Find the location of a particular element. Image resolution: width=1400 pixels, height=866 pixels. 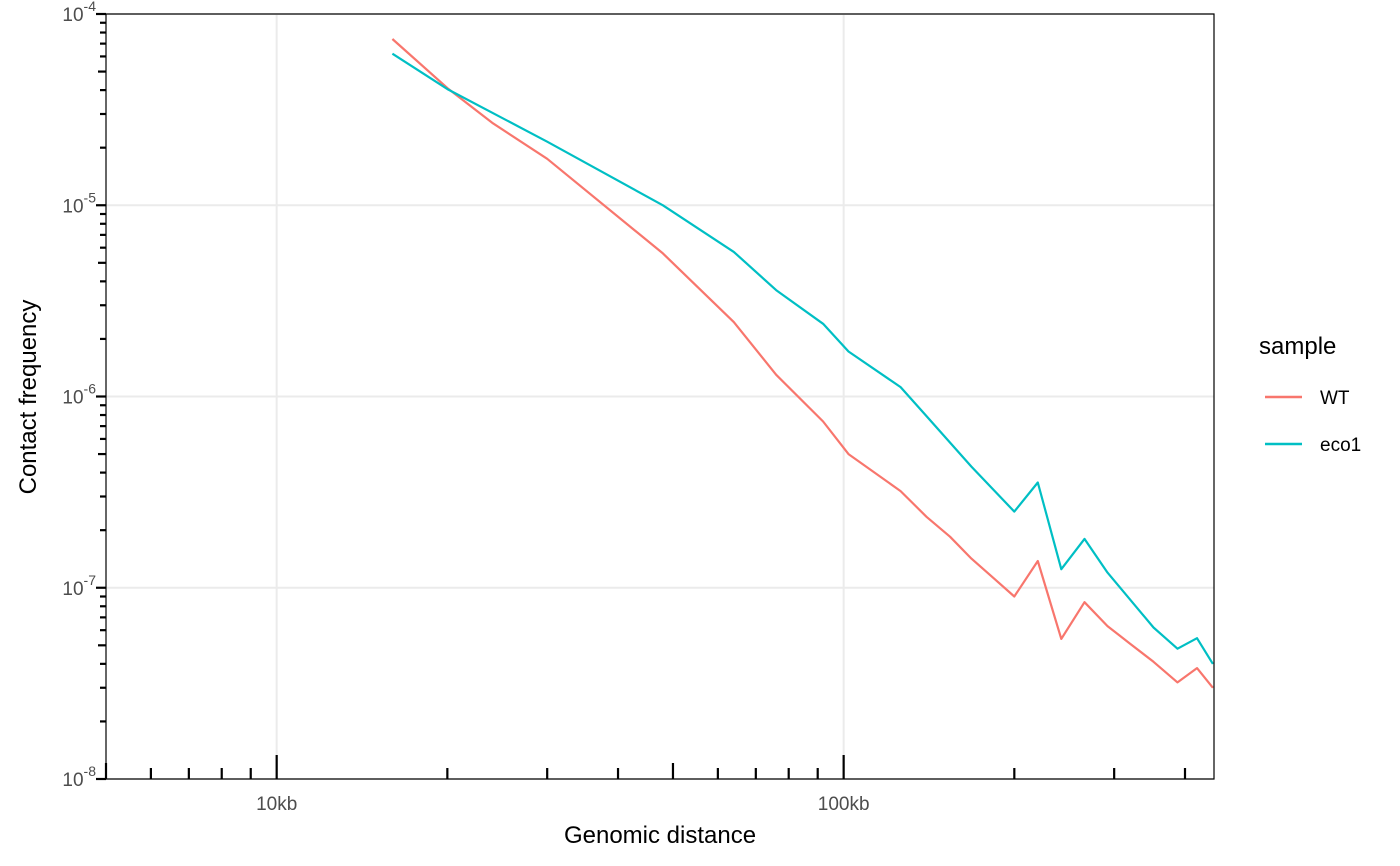

y-axis-title: Contact frequency is located at coordinates (28, 397).